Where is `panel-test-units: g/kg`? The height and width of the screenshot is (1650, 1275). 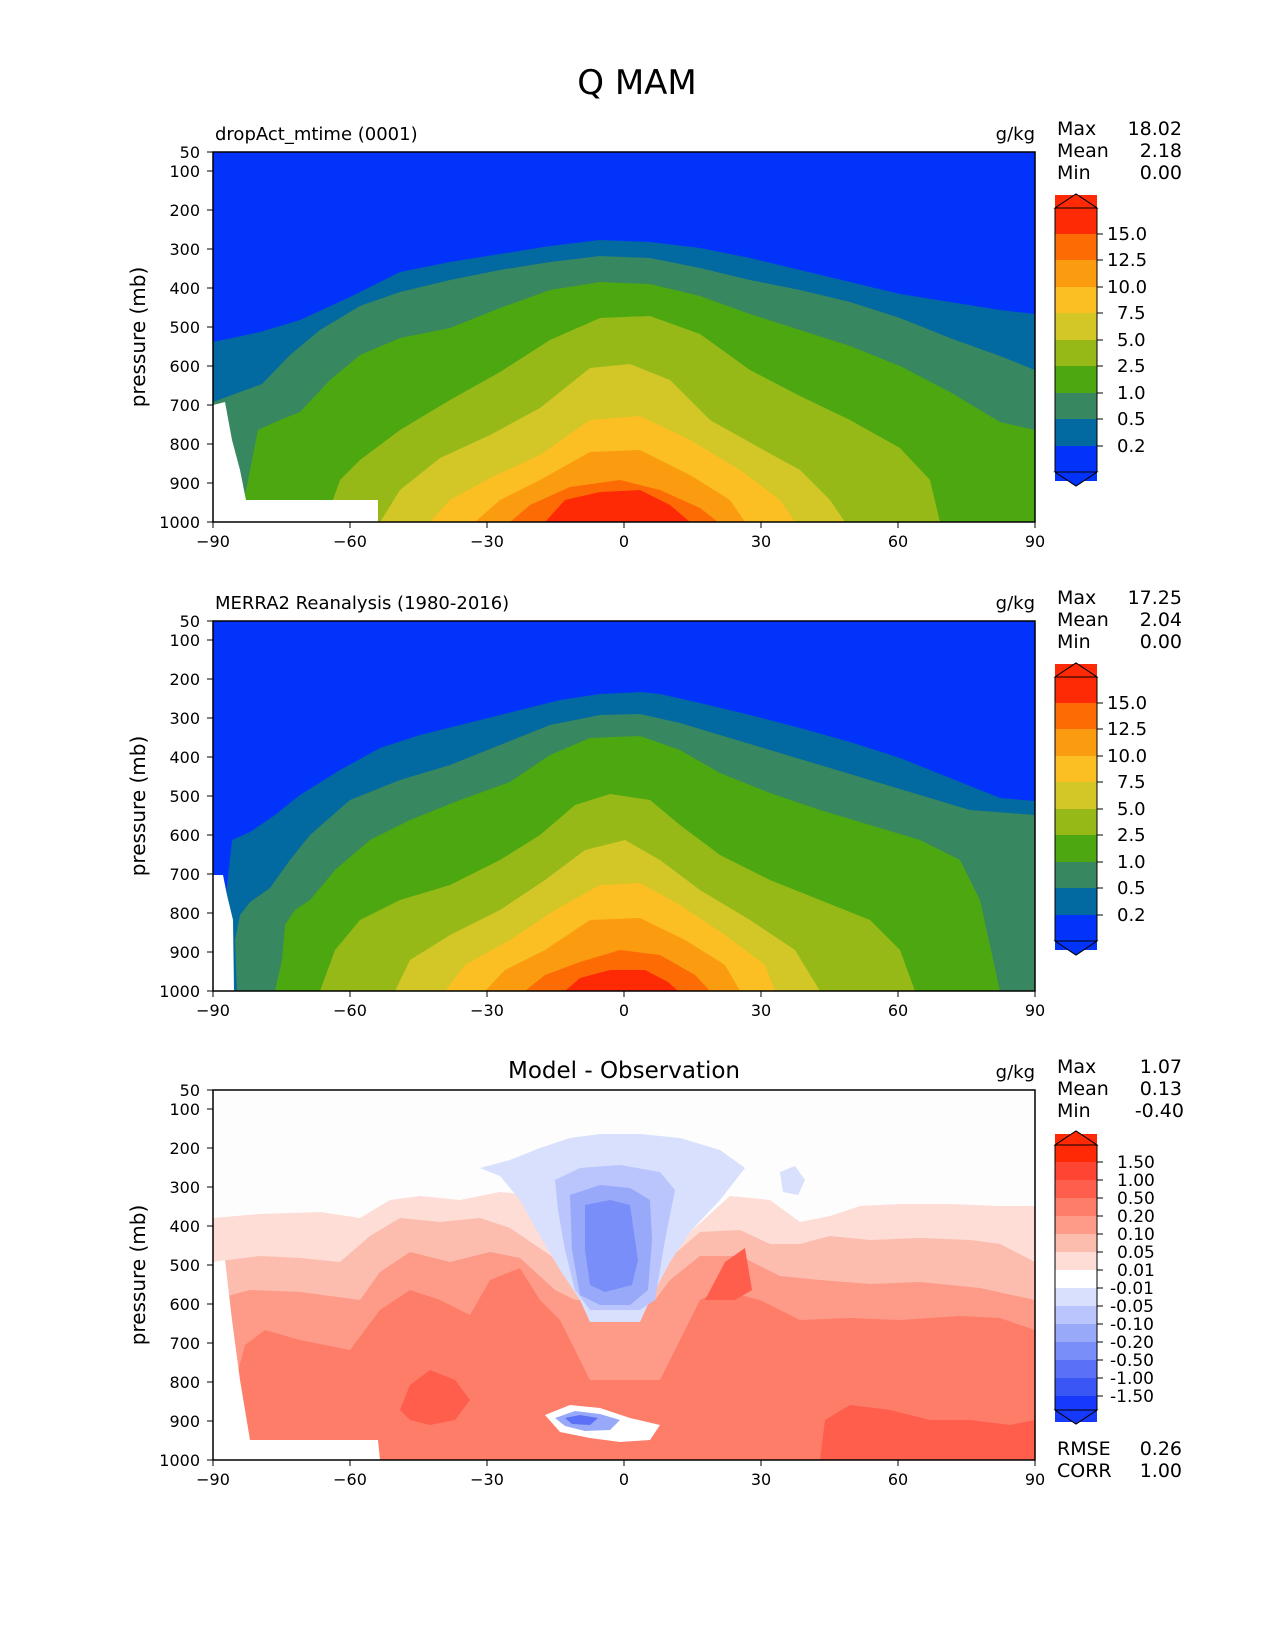
panel-test-units: g/kg is located at coordinates (1015, 134).